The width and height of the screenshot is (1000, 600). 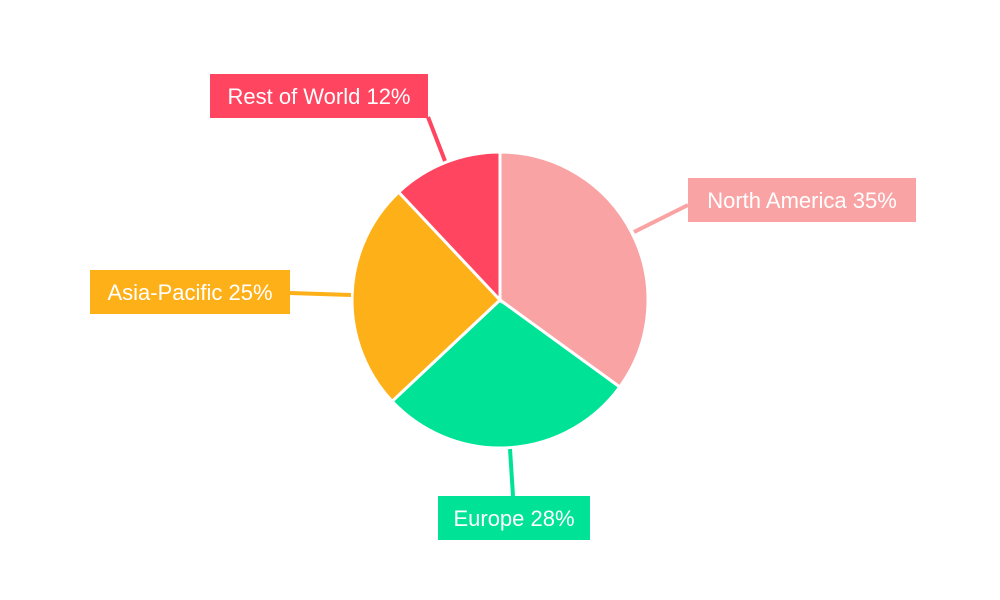 What do you see at coordinates (505, 374) in the screenshot?
I see `pie-slice-europe` at bounding box center [505, 374].